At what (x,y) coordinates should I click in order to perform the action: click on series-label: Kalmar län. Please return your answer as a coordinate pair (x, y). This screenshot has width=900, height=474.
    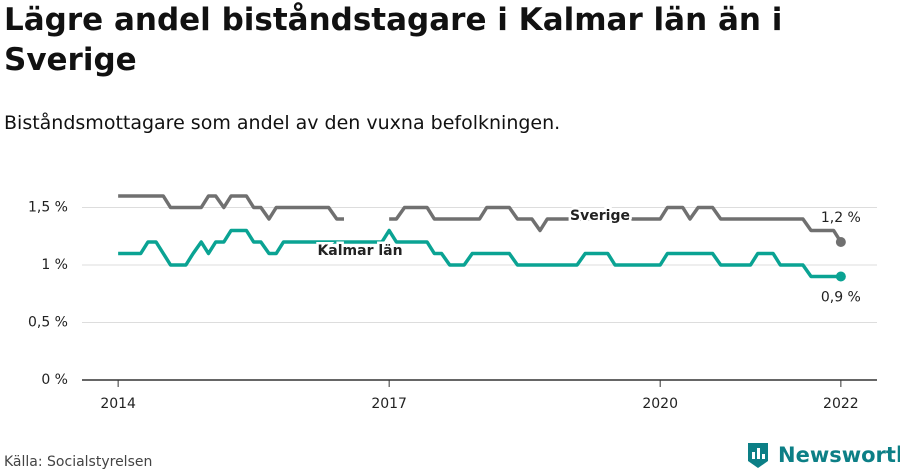
    Looking at the image, I should click on (359, 251).